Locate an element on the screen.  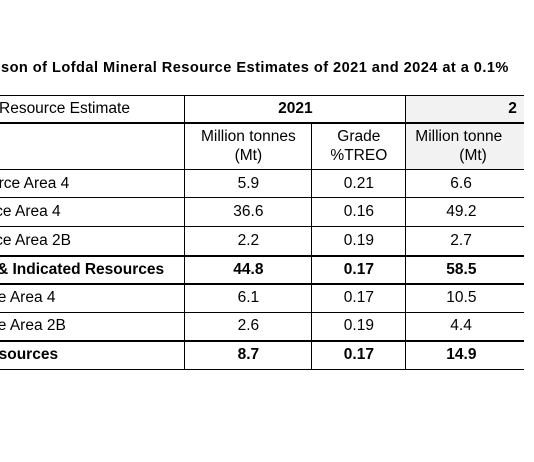
cell-mt-2021: 2.2 is located at coordinates (248, 241).